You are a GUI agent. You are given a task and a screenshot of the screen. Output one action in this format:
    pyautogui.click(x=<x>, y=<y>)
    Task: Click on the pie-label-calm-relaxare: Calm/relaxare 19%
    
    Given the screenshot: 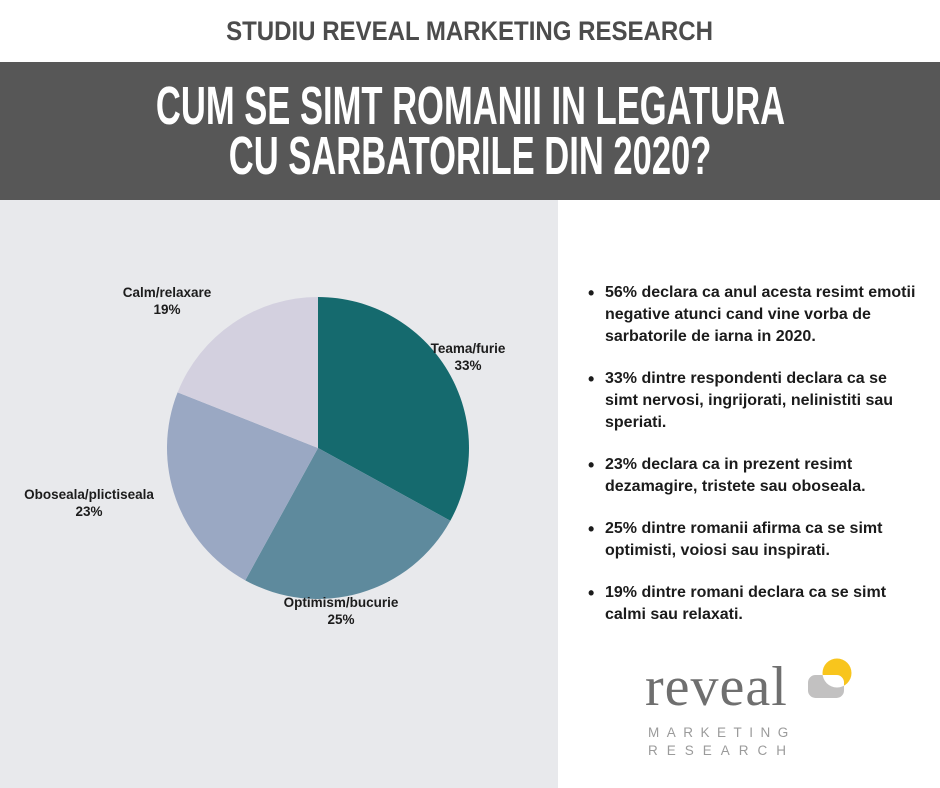 What is the action you would take?
    pyautogui.click(x=167, y=301)
    